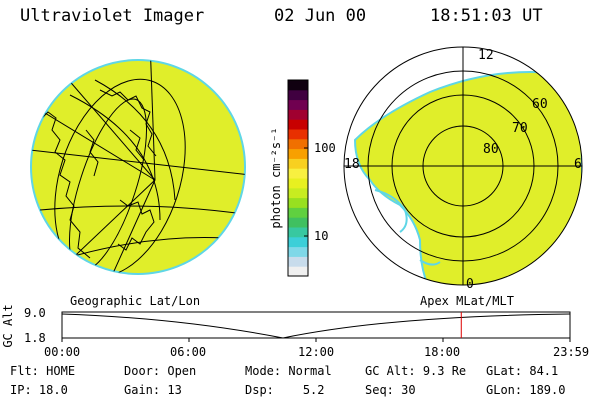  What do you see at coordinates (571, 352) in the screenshot?
I see `x-label-2359: 23:59` at bounding box center [571, 352].